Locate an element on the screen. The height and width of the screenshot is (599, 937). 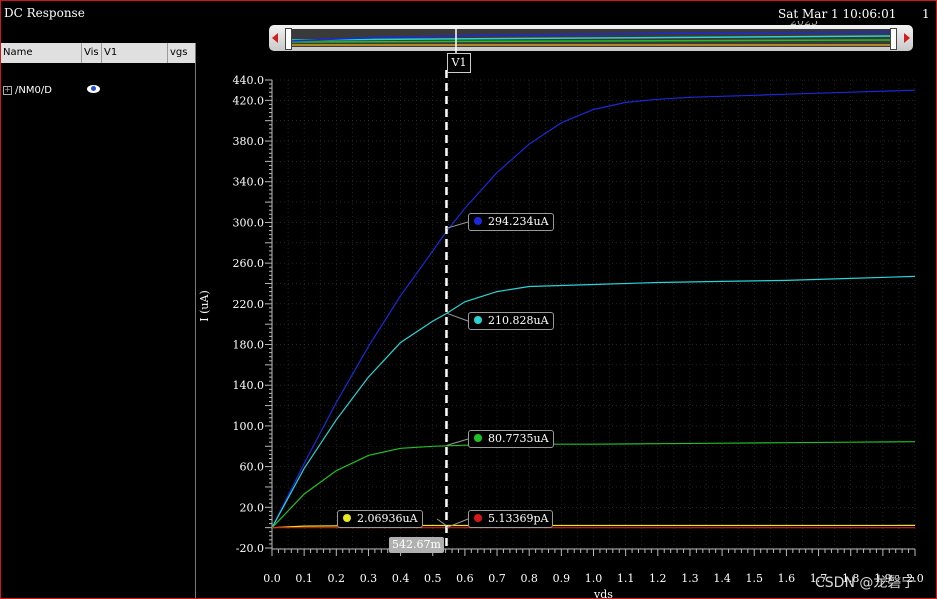
overview-track is located at coordinates (591, 38).